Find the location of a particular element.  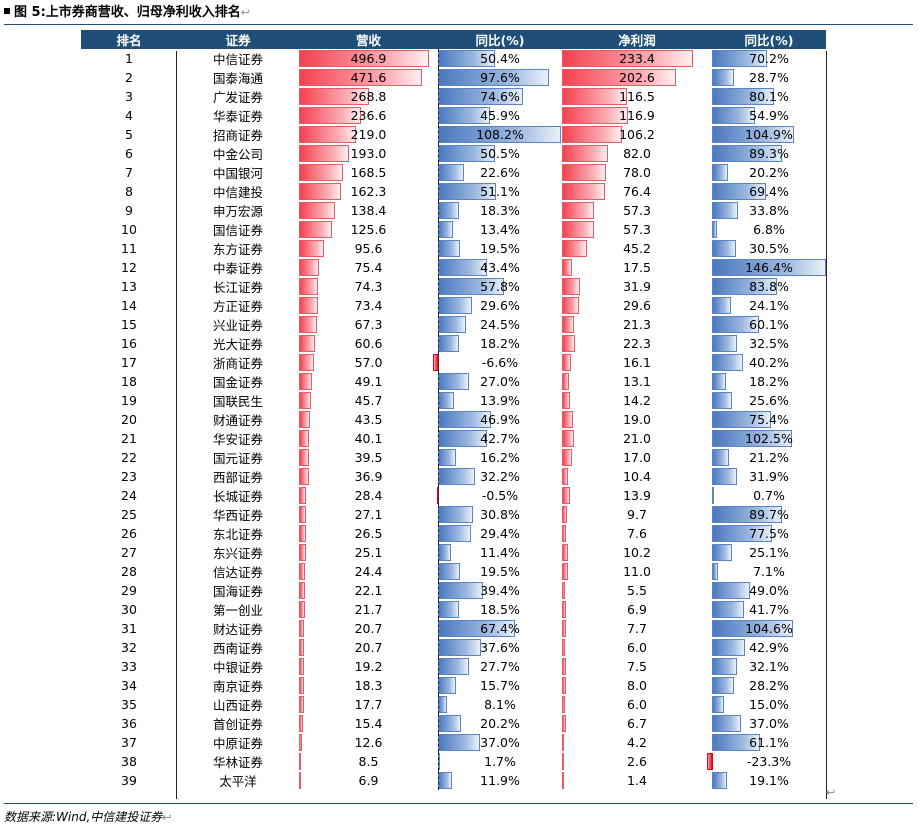

net-profit-cell: 7.6 is located at coordinates (637, 533).